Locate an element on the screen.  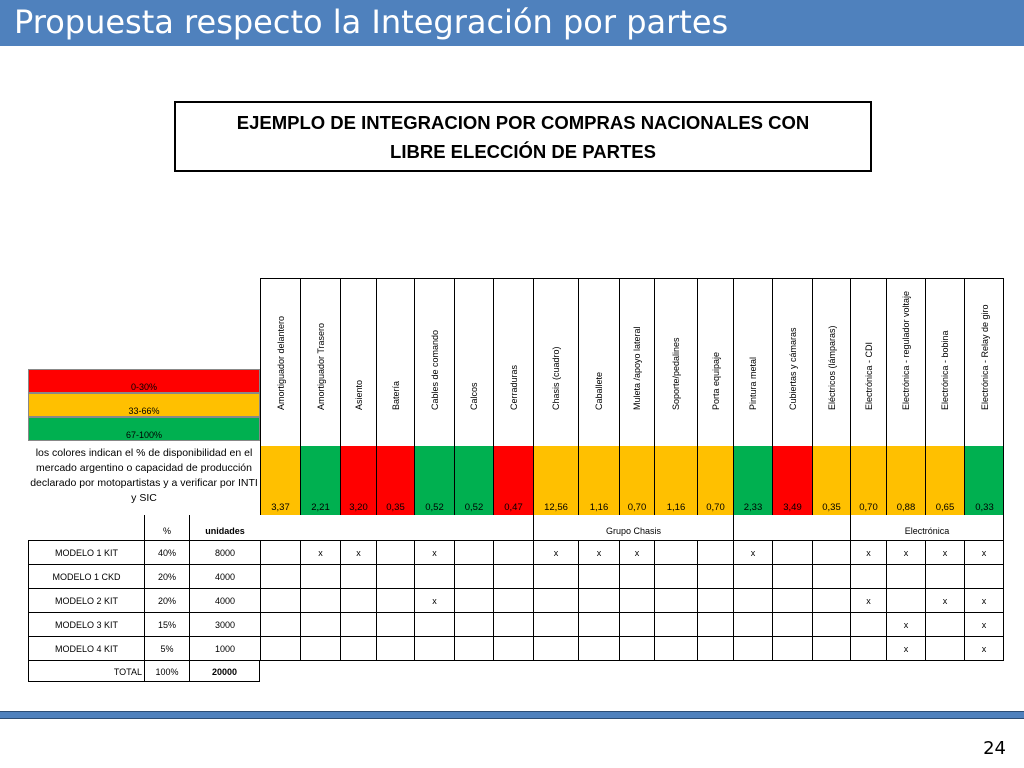
row-pct: 20% is located at coordinates (166, 576).